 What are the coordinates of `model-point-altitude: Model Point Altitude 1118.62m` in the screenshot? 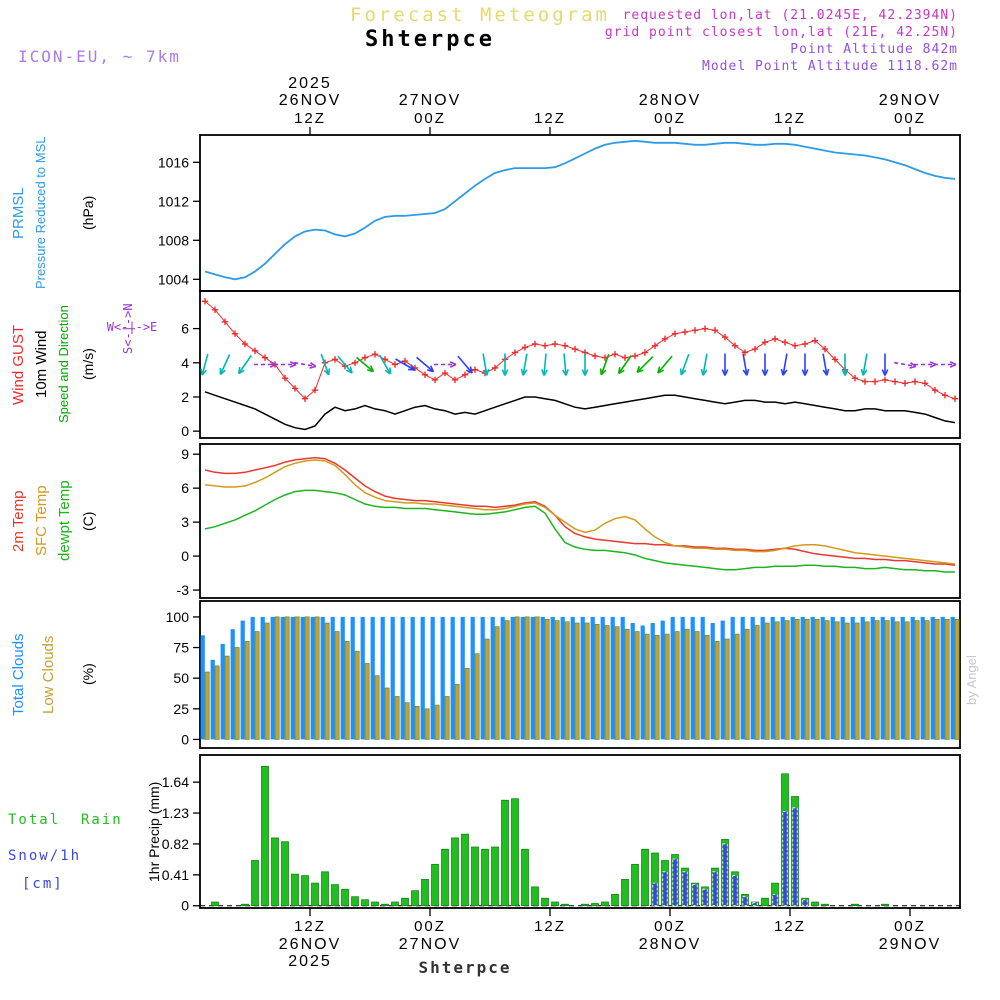 It's located at (830, 66).